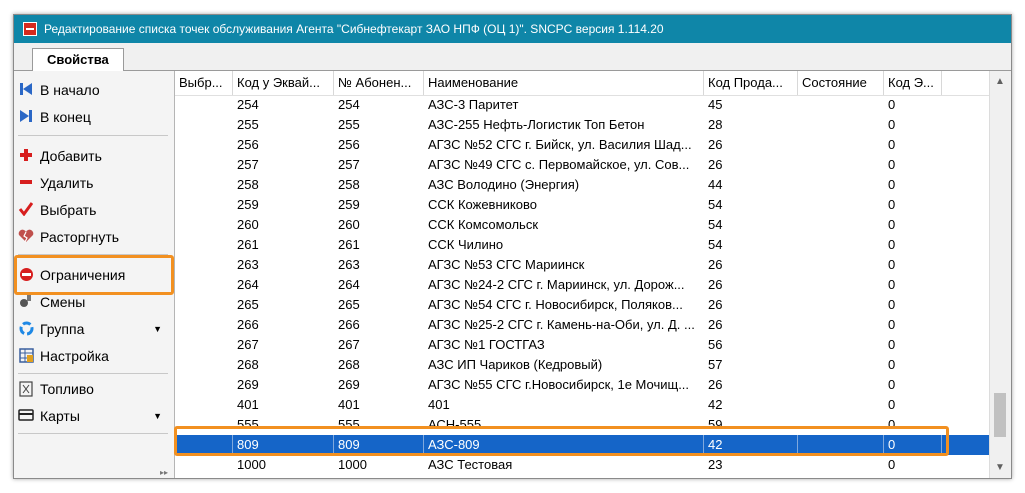 The width and height of the screenshot is (1025, 493). What do you see at coordinates (93, 416) in the screenshot?
I see `sidebar-item-cards: Карты ▼` at bounding box center [93, 416].